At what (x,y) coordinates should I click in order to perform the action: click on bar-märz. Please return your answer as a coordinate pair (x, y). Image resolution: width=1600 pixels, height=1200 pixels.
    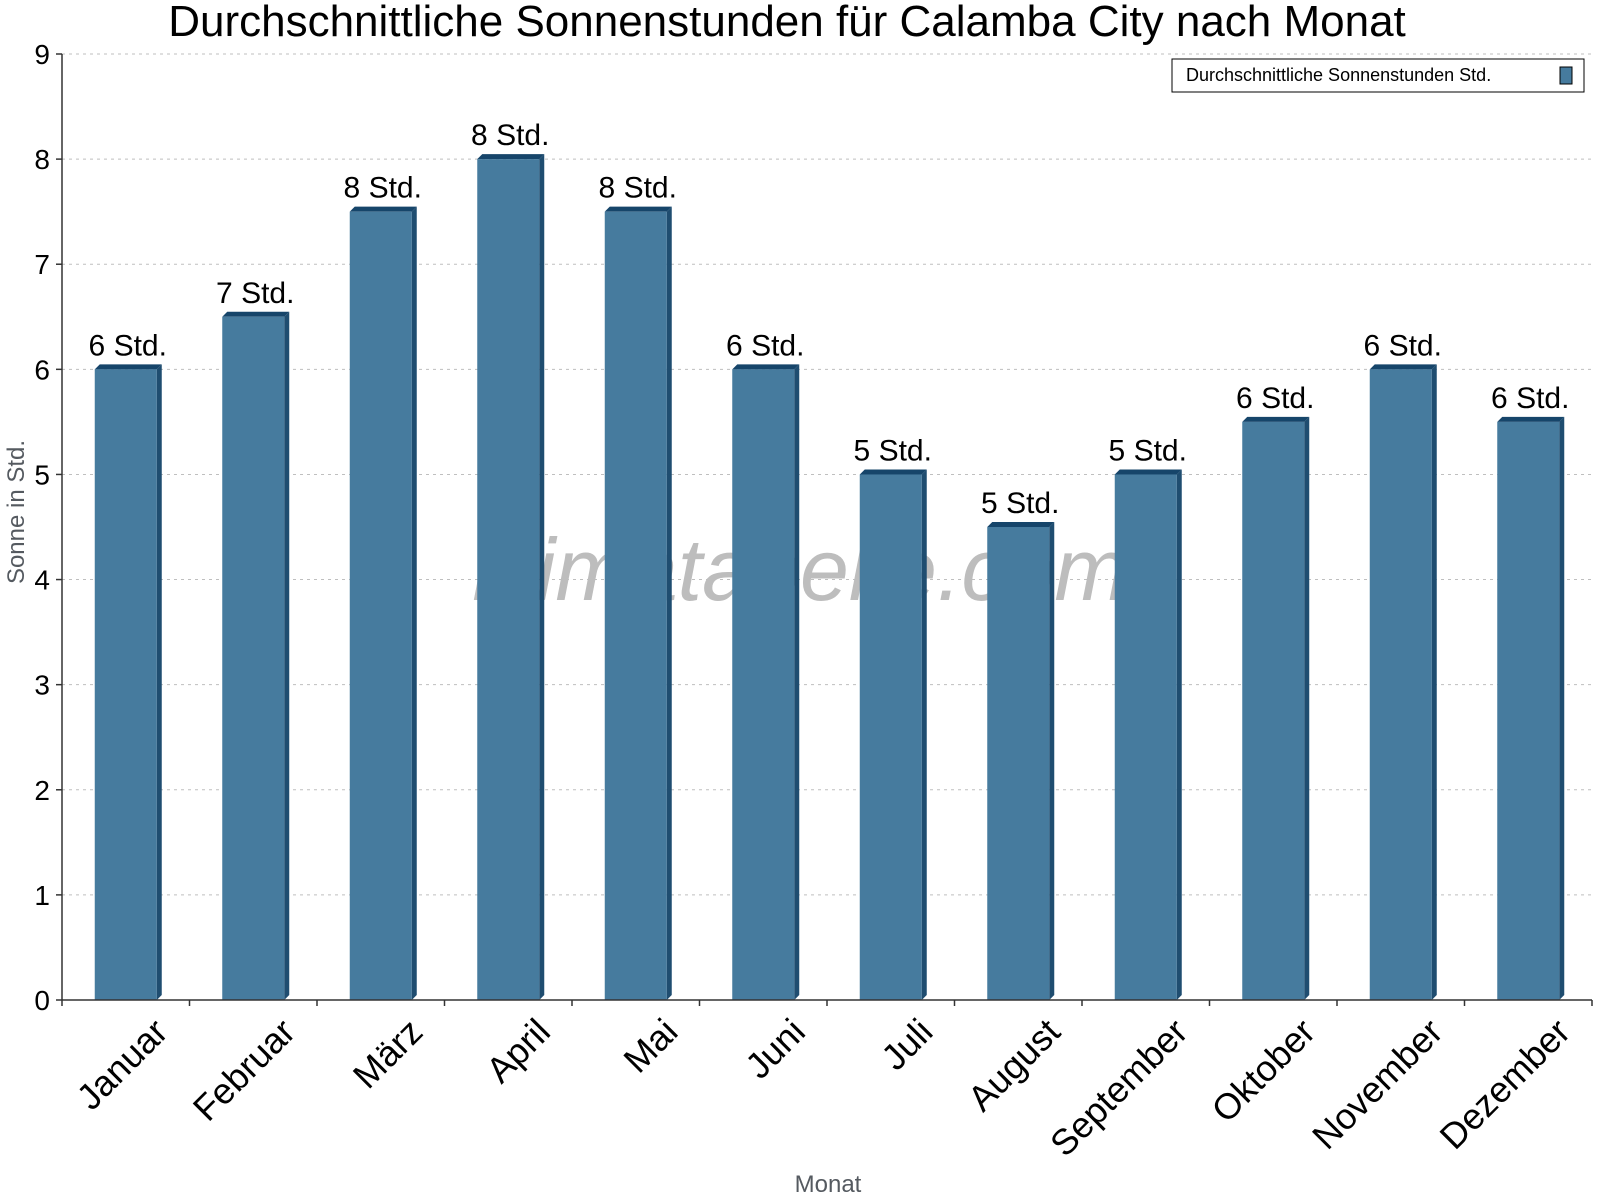
    Looking at the image, I should click on (383, 603).